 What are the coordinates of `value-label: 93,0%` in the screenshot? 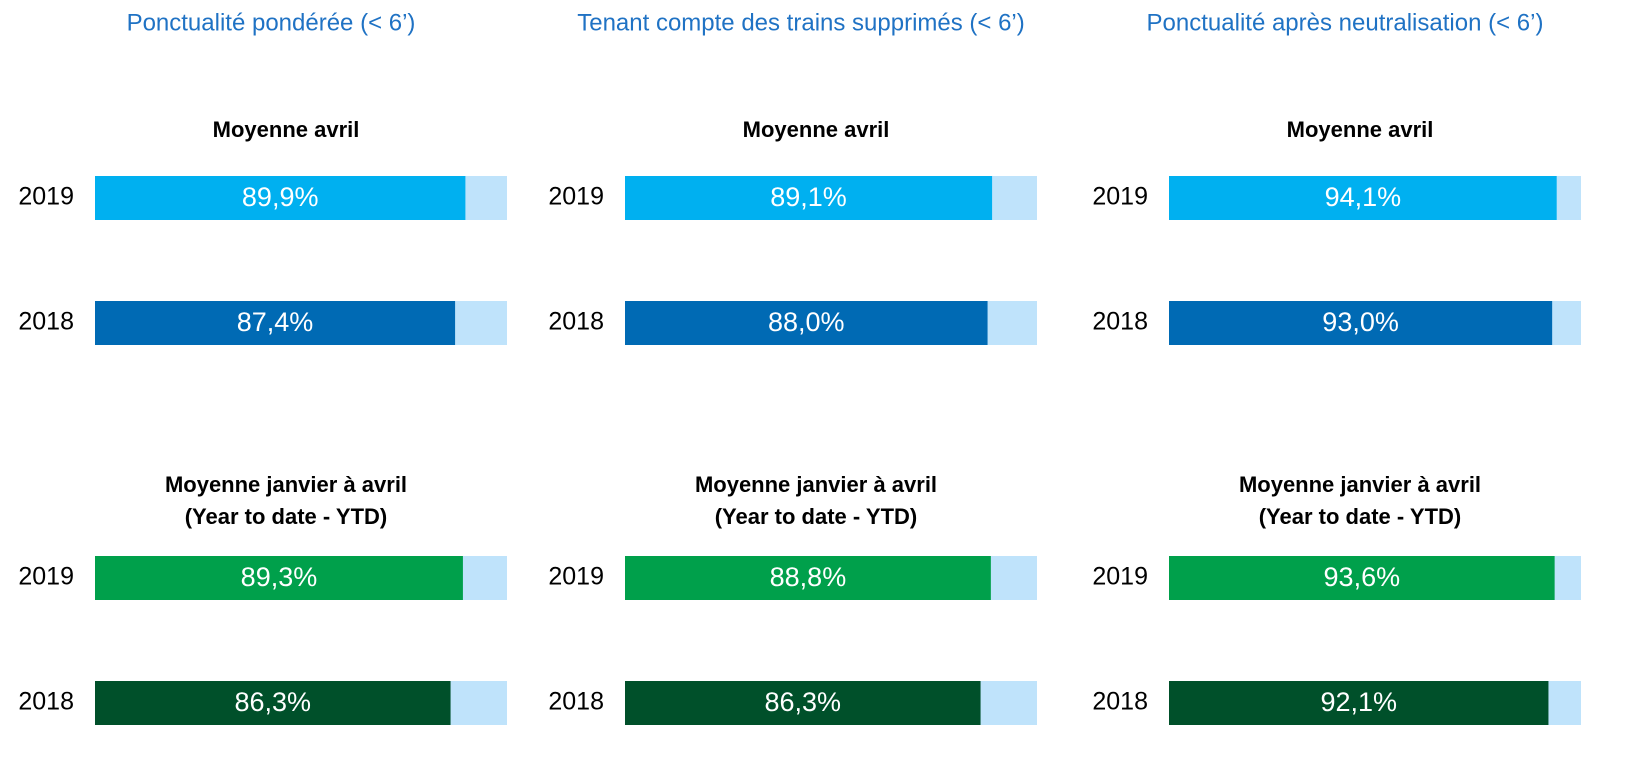 It's located at (1360, 322).